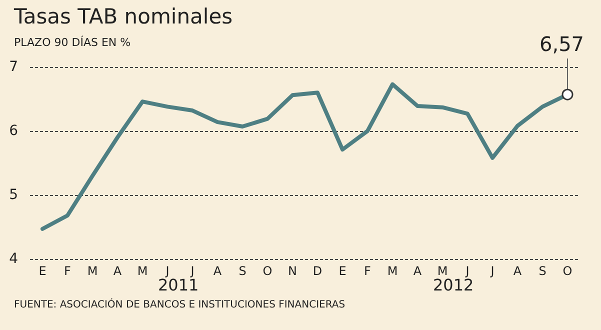 Image resolution: width=601 pixels, height=330 pixels. What do you see at coordinates (292, 271) in the screenshot?
I see `x-tick-label: N` at bounding box center [292, 271].